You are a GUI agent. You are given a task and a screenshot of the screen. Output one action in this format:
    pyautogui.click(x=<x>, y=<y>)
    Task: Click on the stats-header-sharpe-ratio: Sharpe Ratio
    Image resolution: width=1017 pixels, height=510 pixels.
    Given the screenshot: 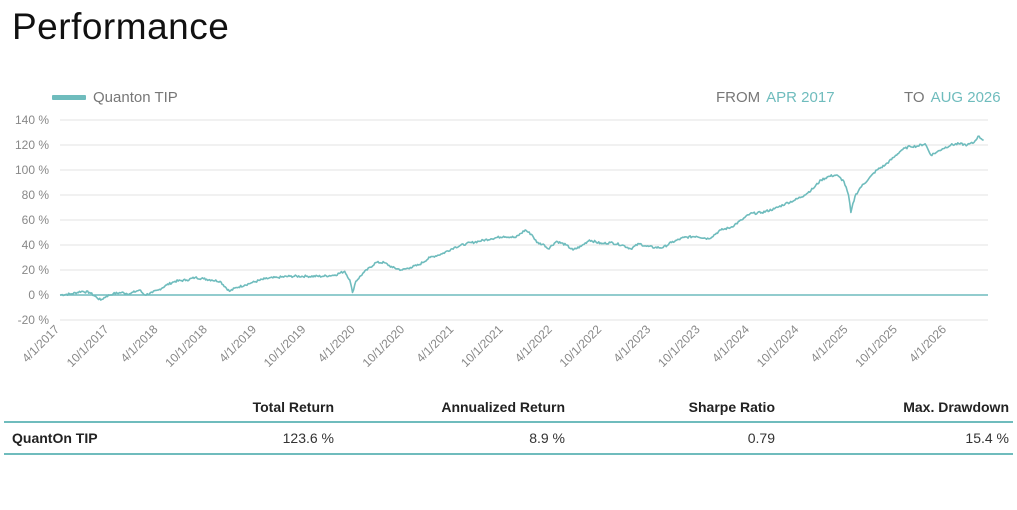 What is the action you would take?
    pyautogui.click(x=731, y=406)
    